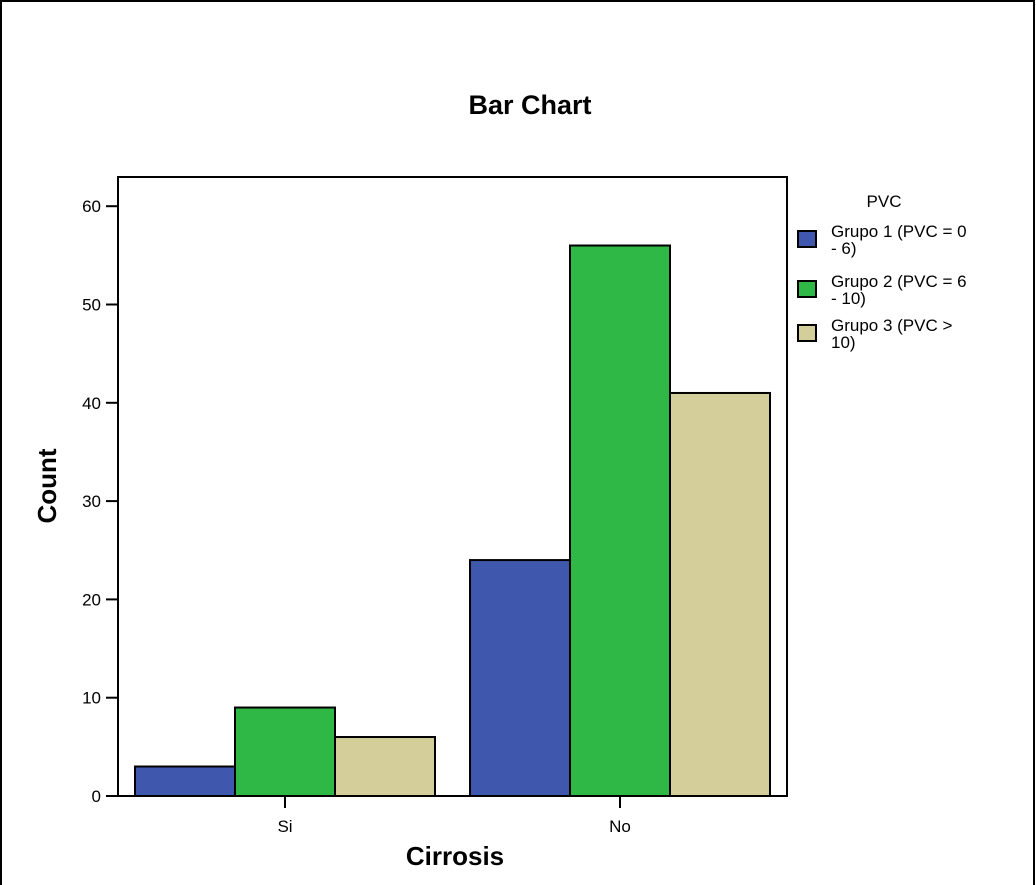 This screenshot has height=885, width=1036. I want to click on y-tick-label: 10, so click(91, 698).